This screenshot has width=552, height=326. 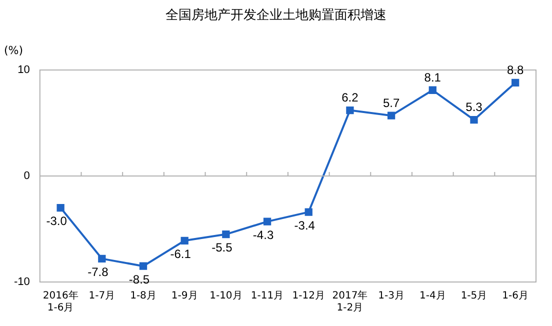 I want to click on data-label: -6.1, so click(x=181, y=253).